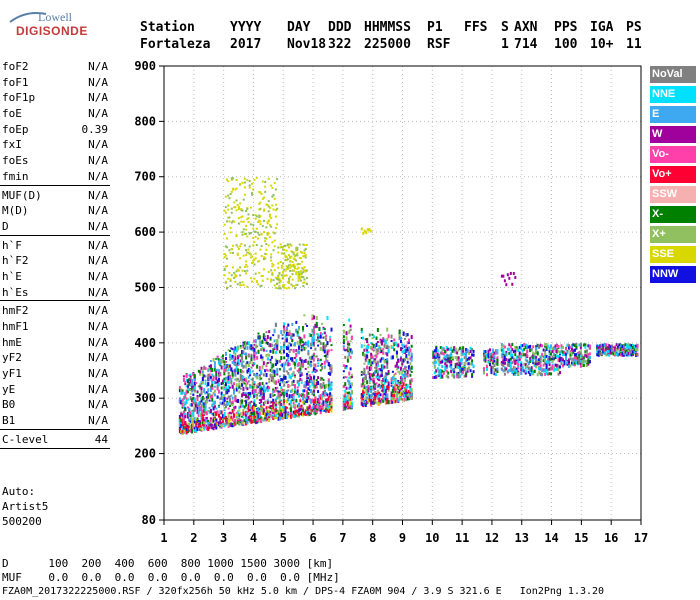  Describe the element at coordinates (15, 261) in the screenshot. I see `param-name: h`F2` at that location.